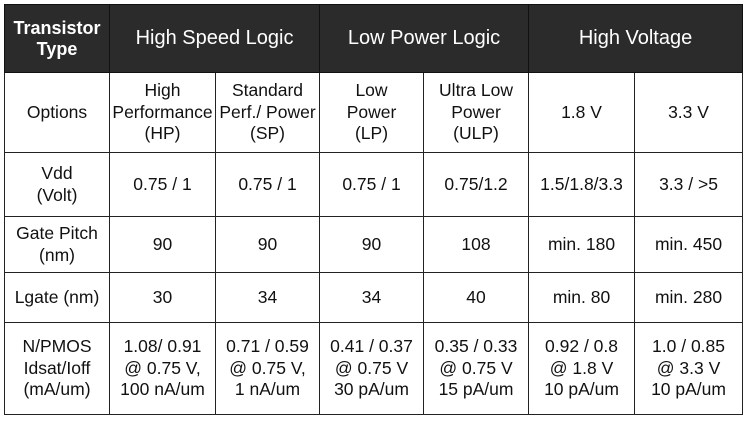 The height and width of the screenshot is (422, 749). Describe the element at coordinates (476, 112) in the screenshot. I see `cell-options-ulp: Ultra Low Power (ULP)` at that location.